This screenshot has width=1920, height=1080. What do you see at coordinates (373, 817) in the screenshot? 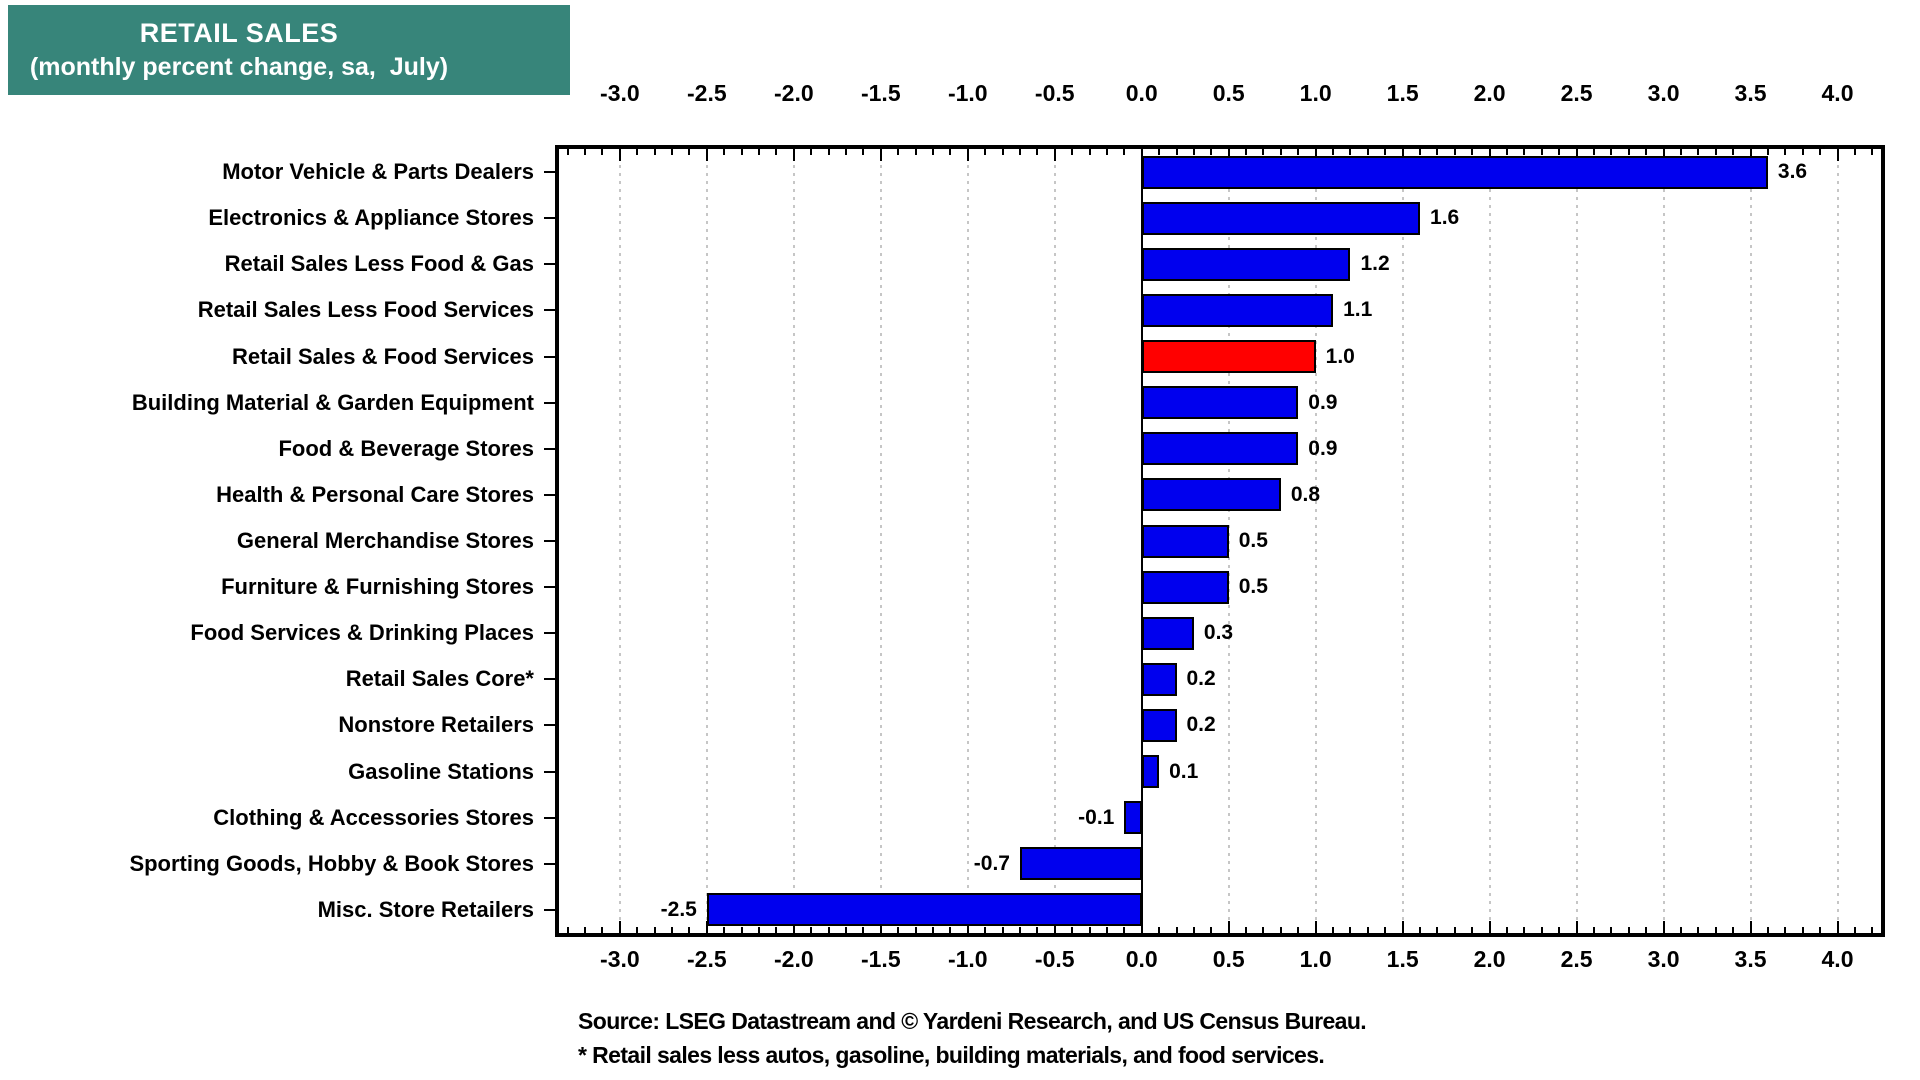
I see `category-label: Clothing & Accessories Stores` at bounding box center [373, 817].